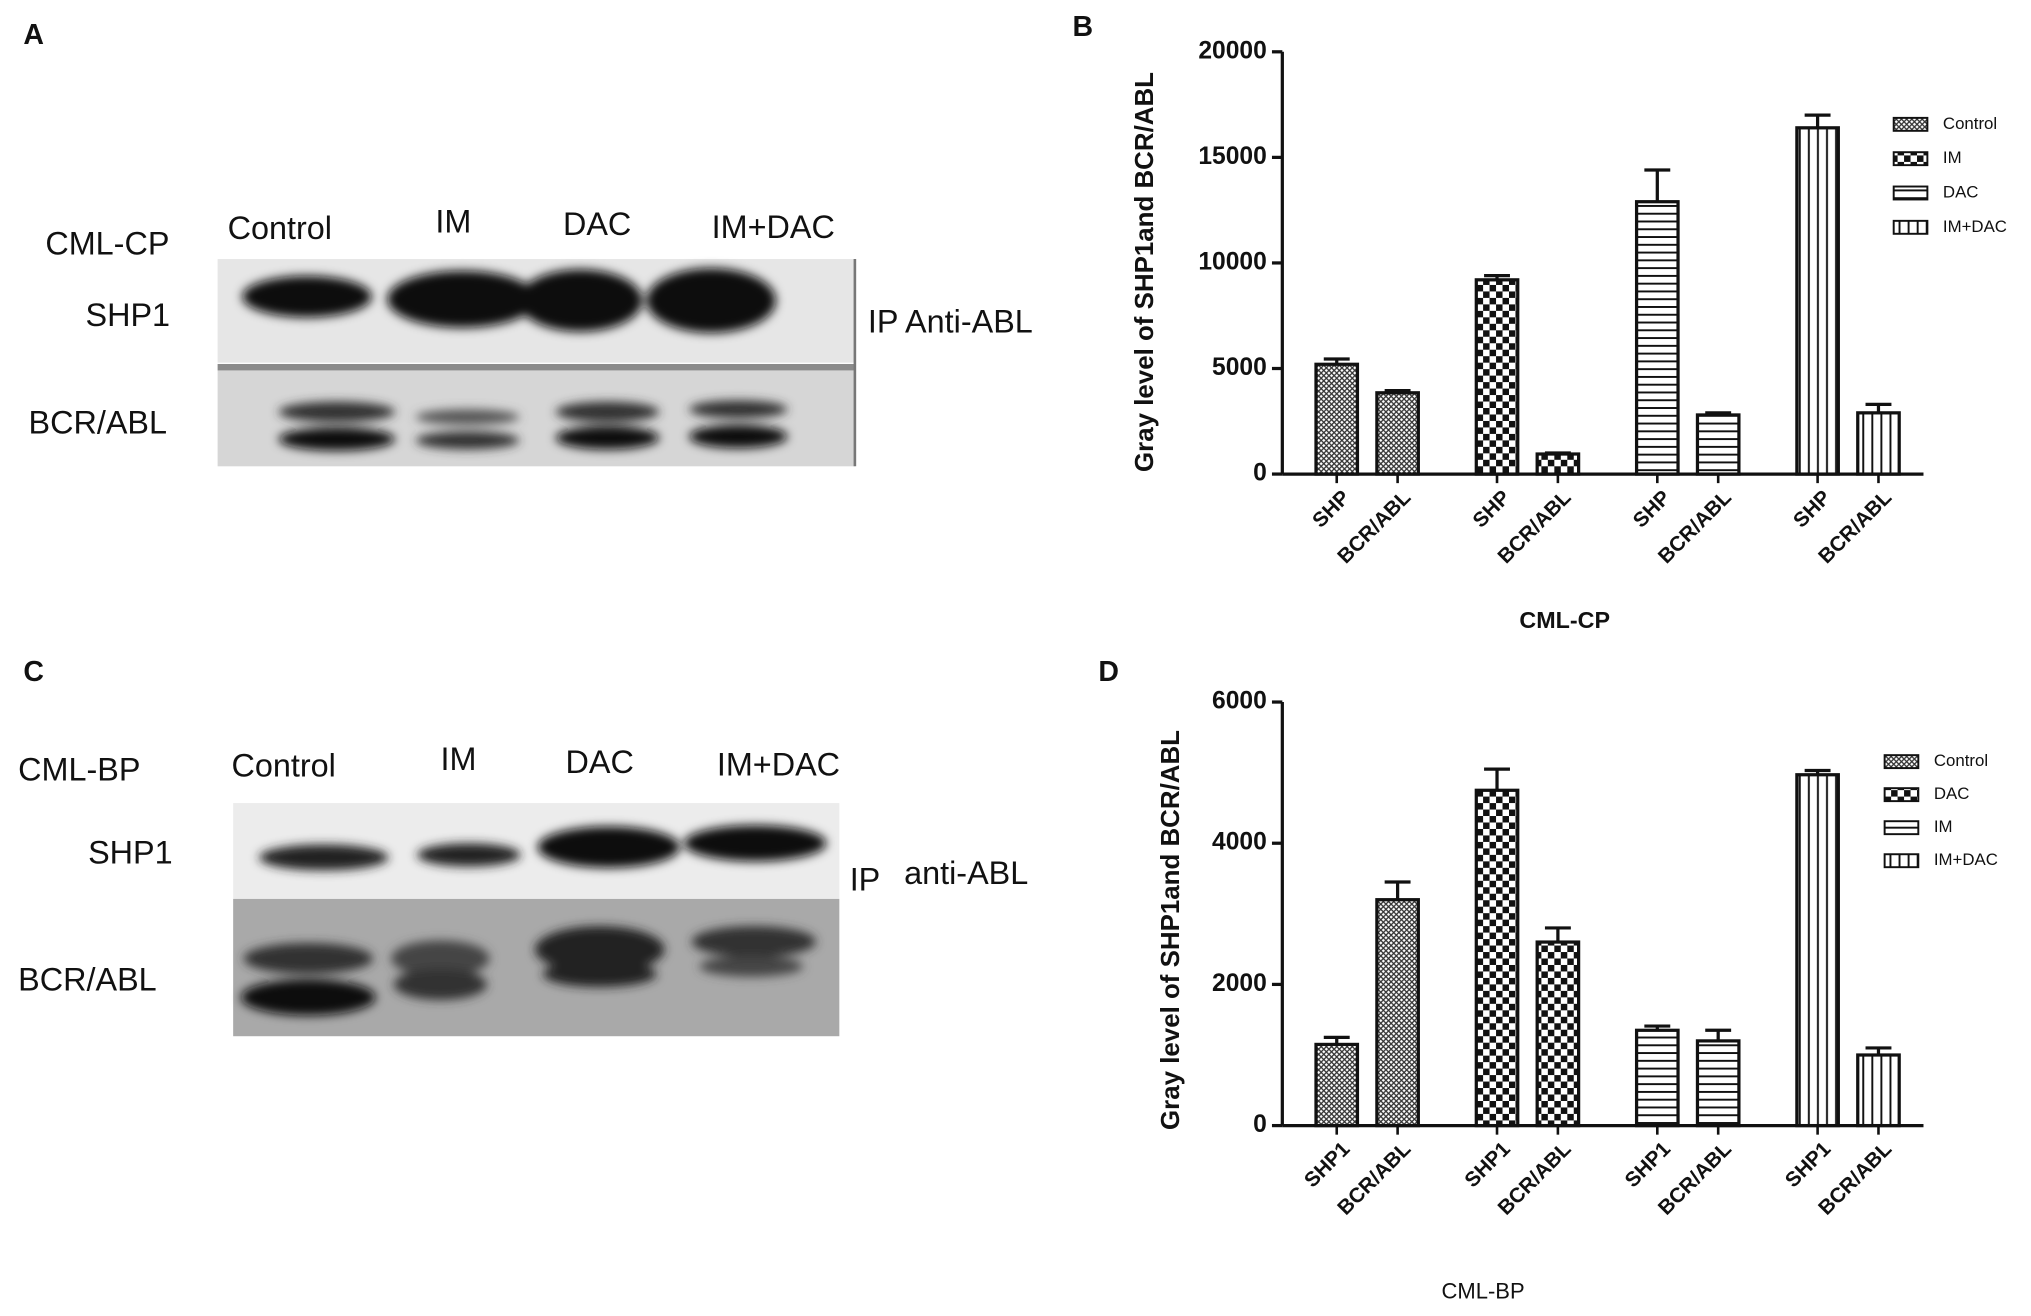  Describe the element at coordinates (1239, 701) in the screenshot. I see `y-tick-label: 6000` at that location.